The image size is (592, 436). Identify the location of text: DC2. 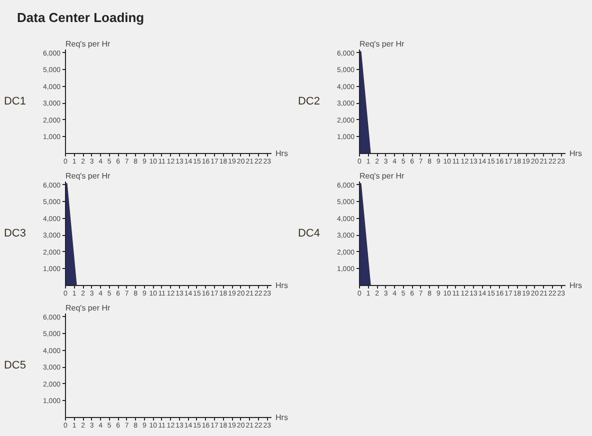
(309, 102).